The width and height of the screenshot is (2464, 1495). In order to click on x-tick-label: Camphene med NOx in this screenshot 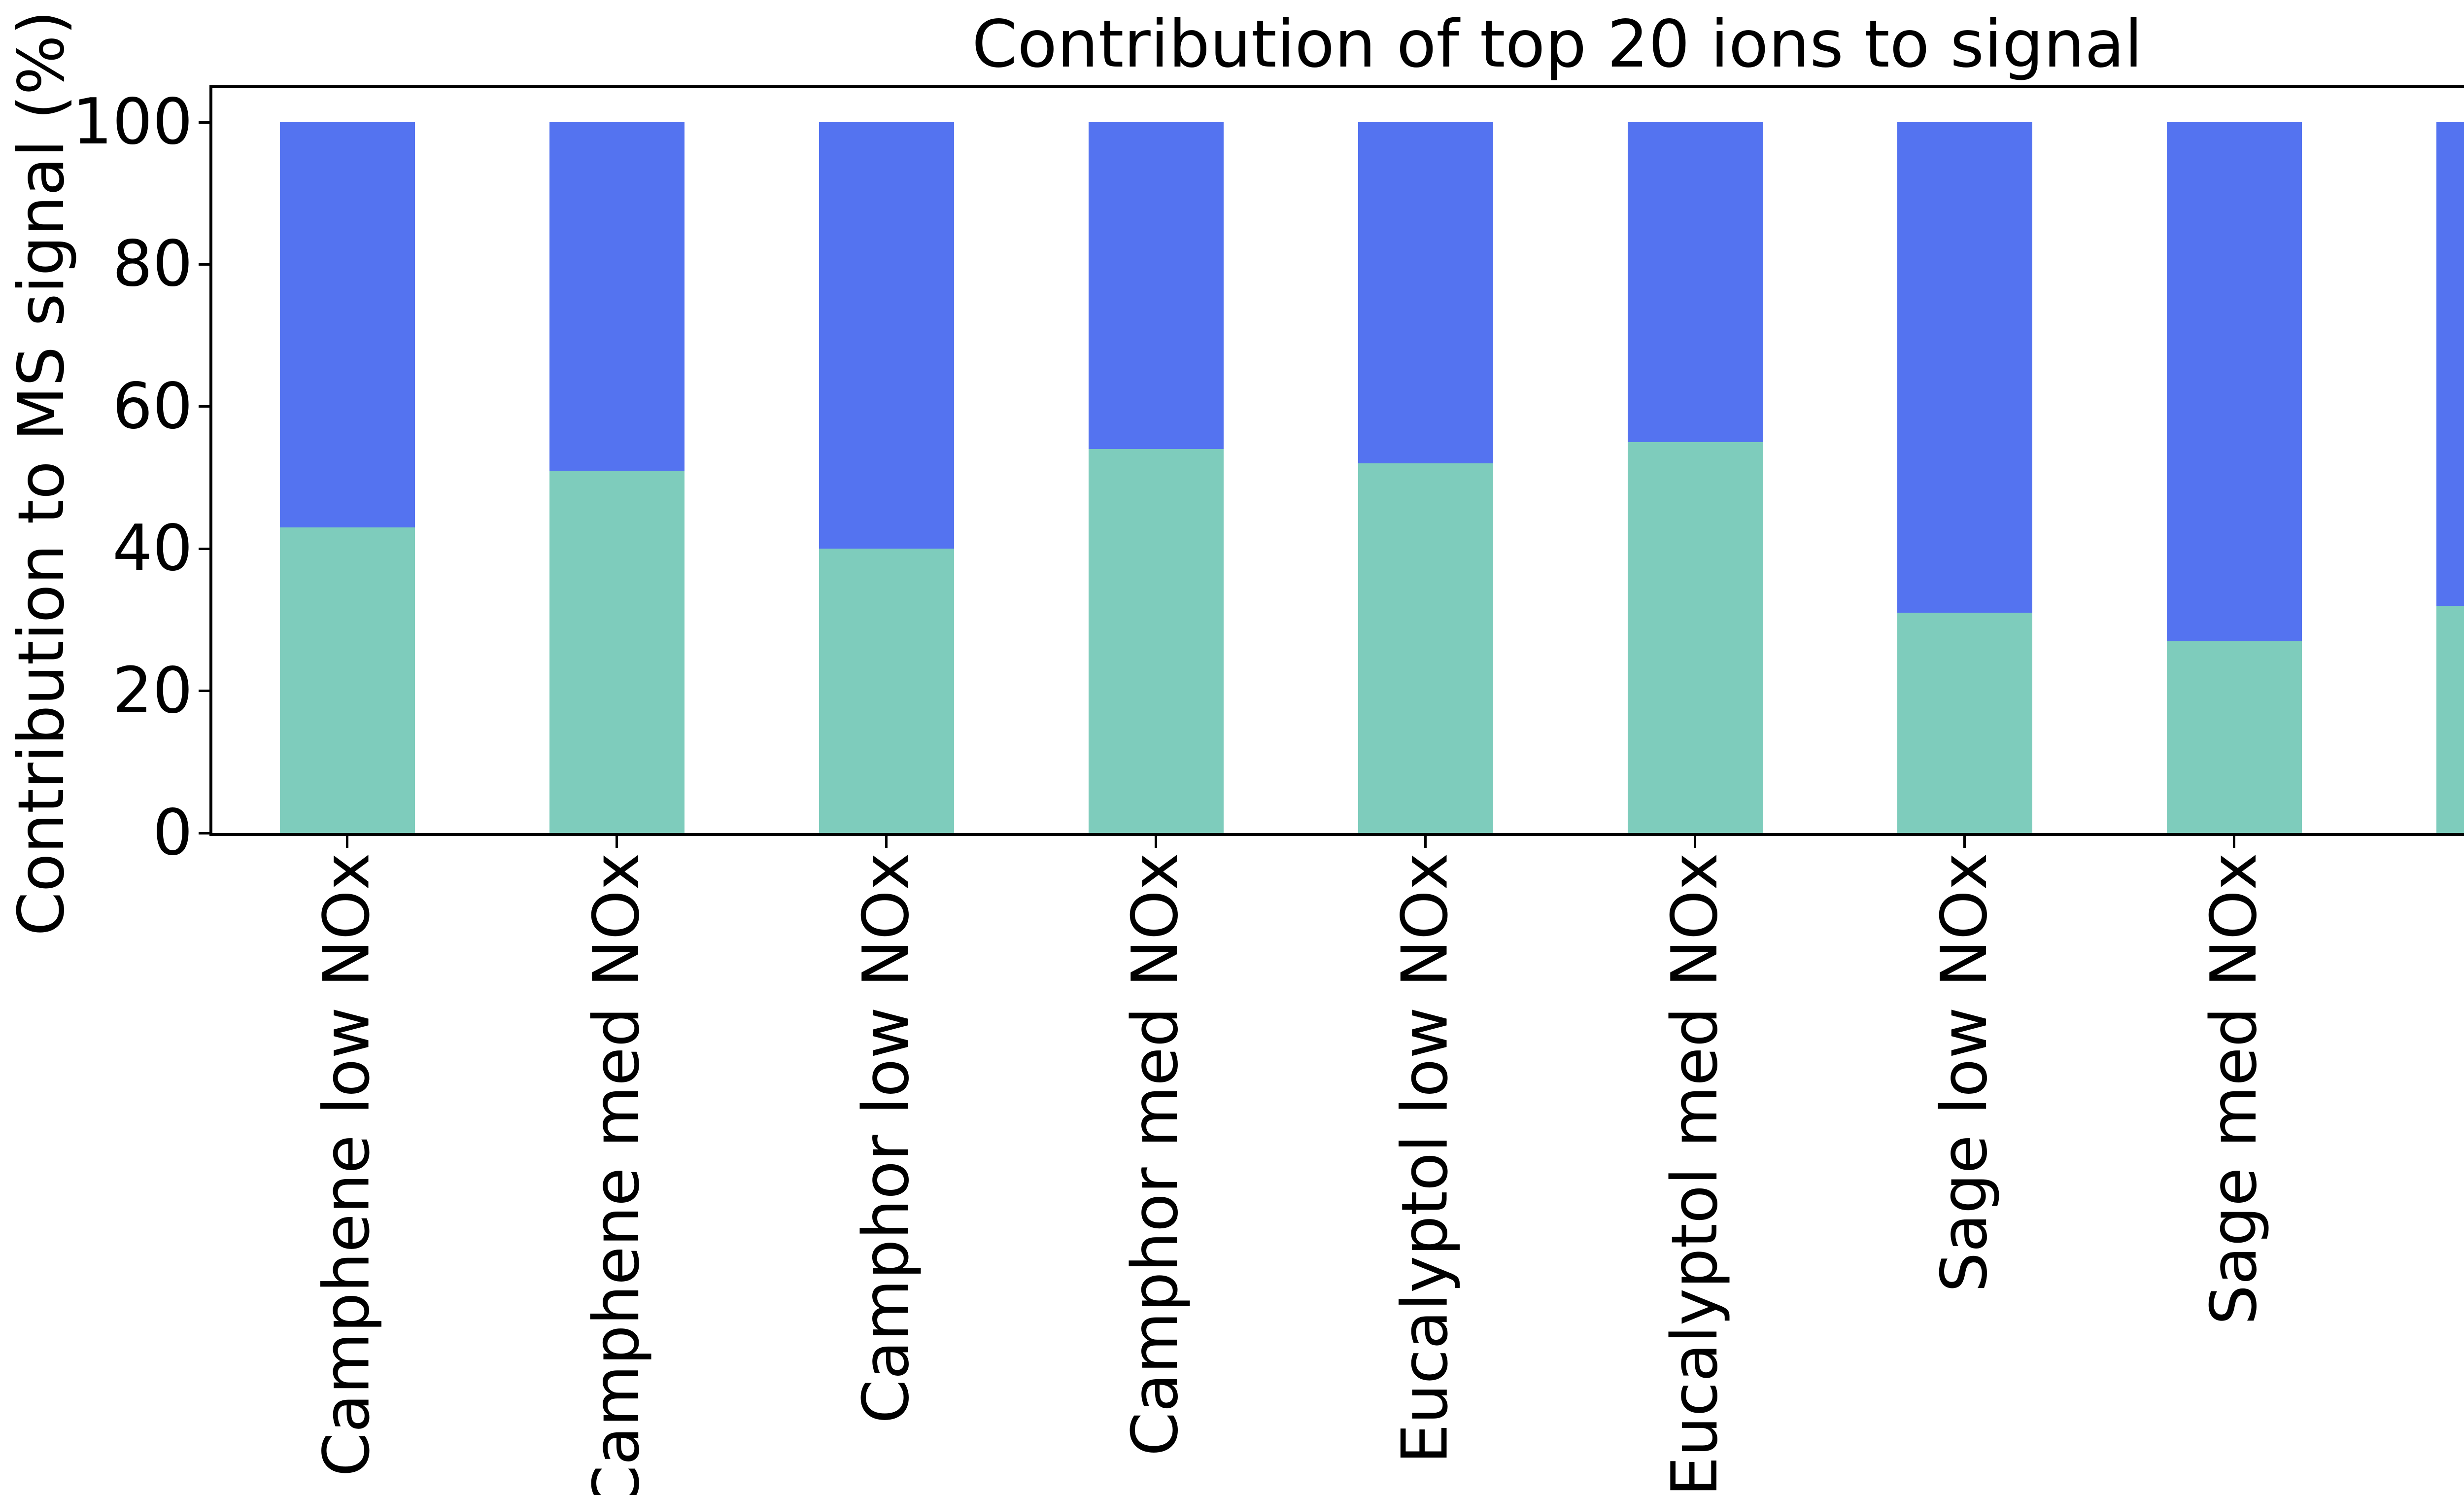, I will do `click(616, 1174)`.